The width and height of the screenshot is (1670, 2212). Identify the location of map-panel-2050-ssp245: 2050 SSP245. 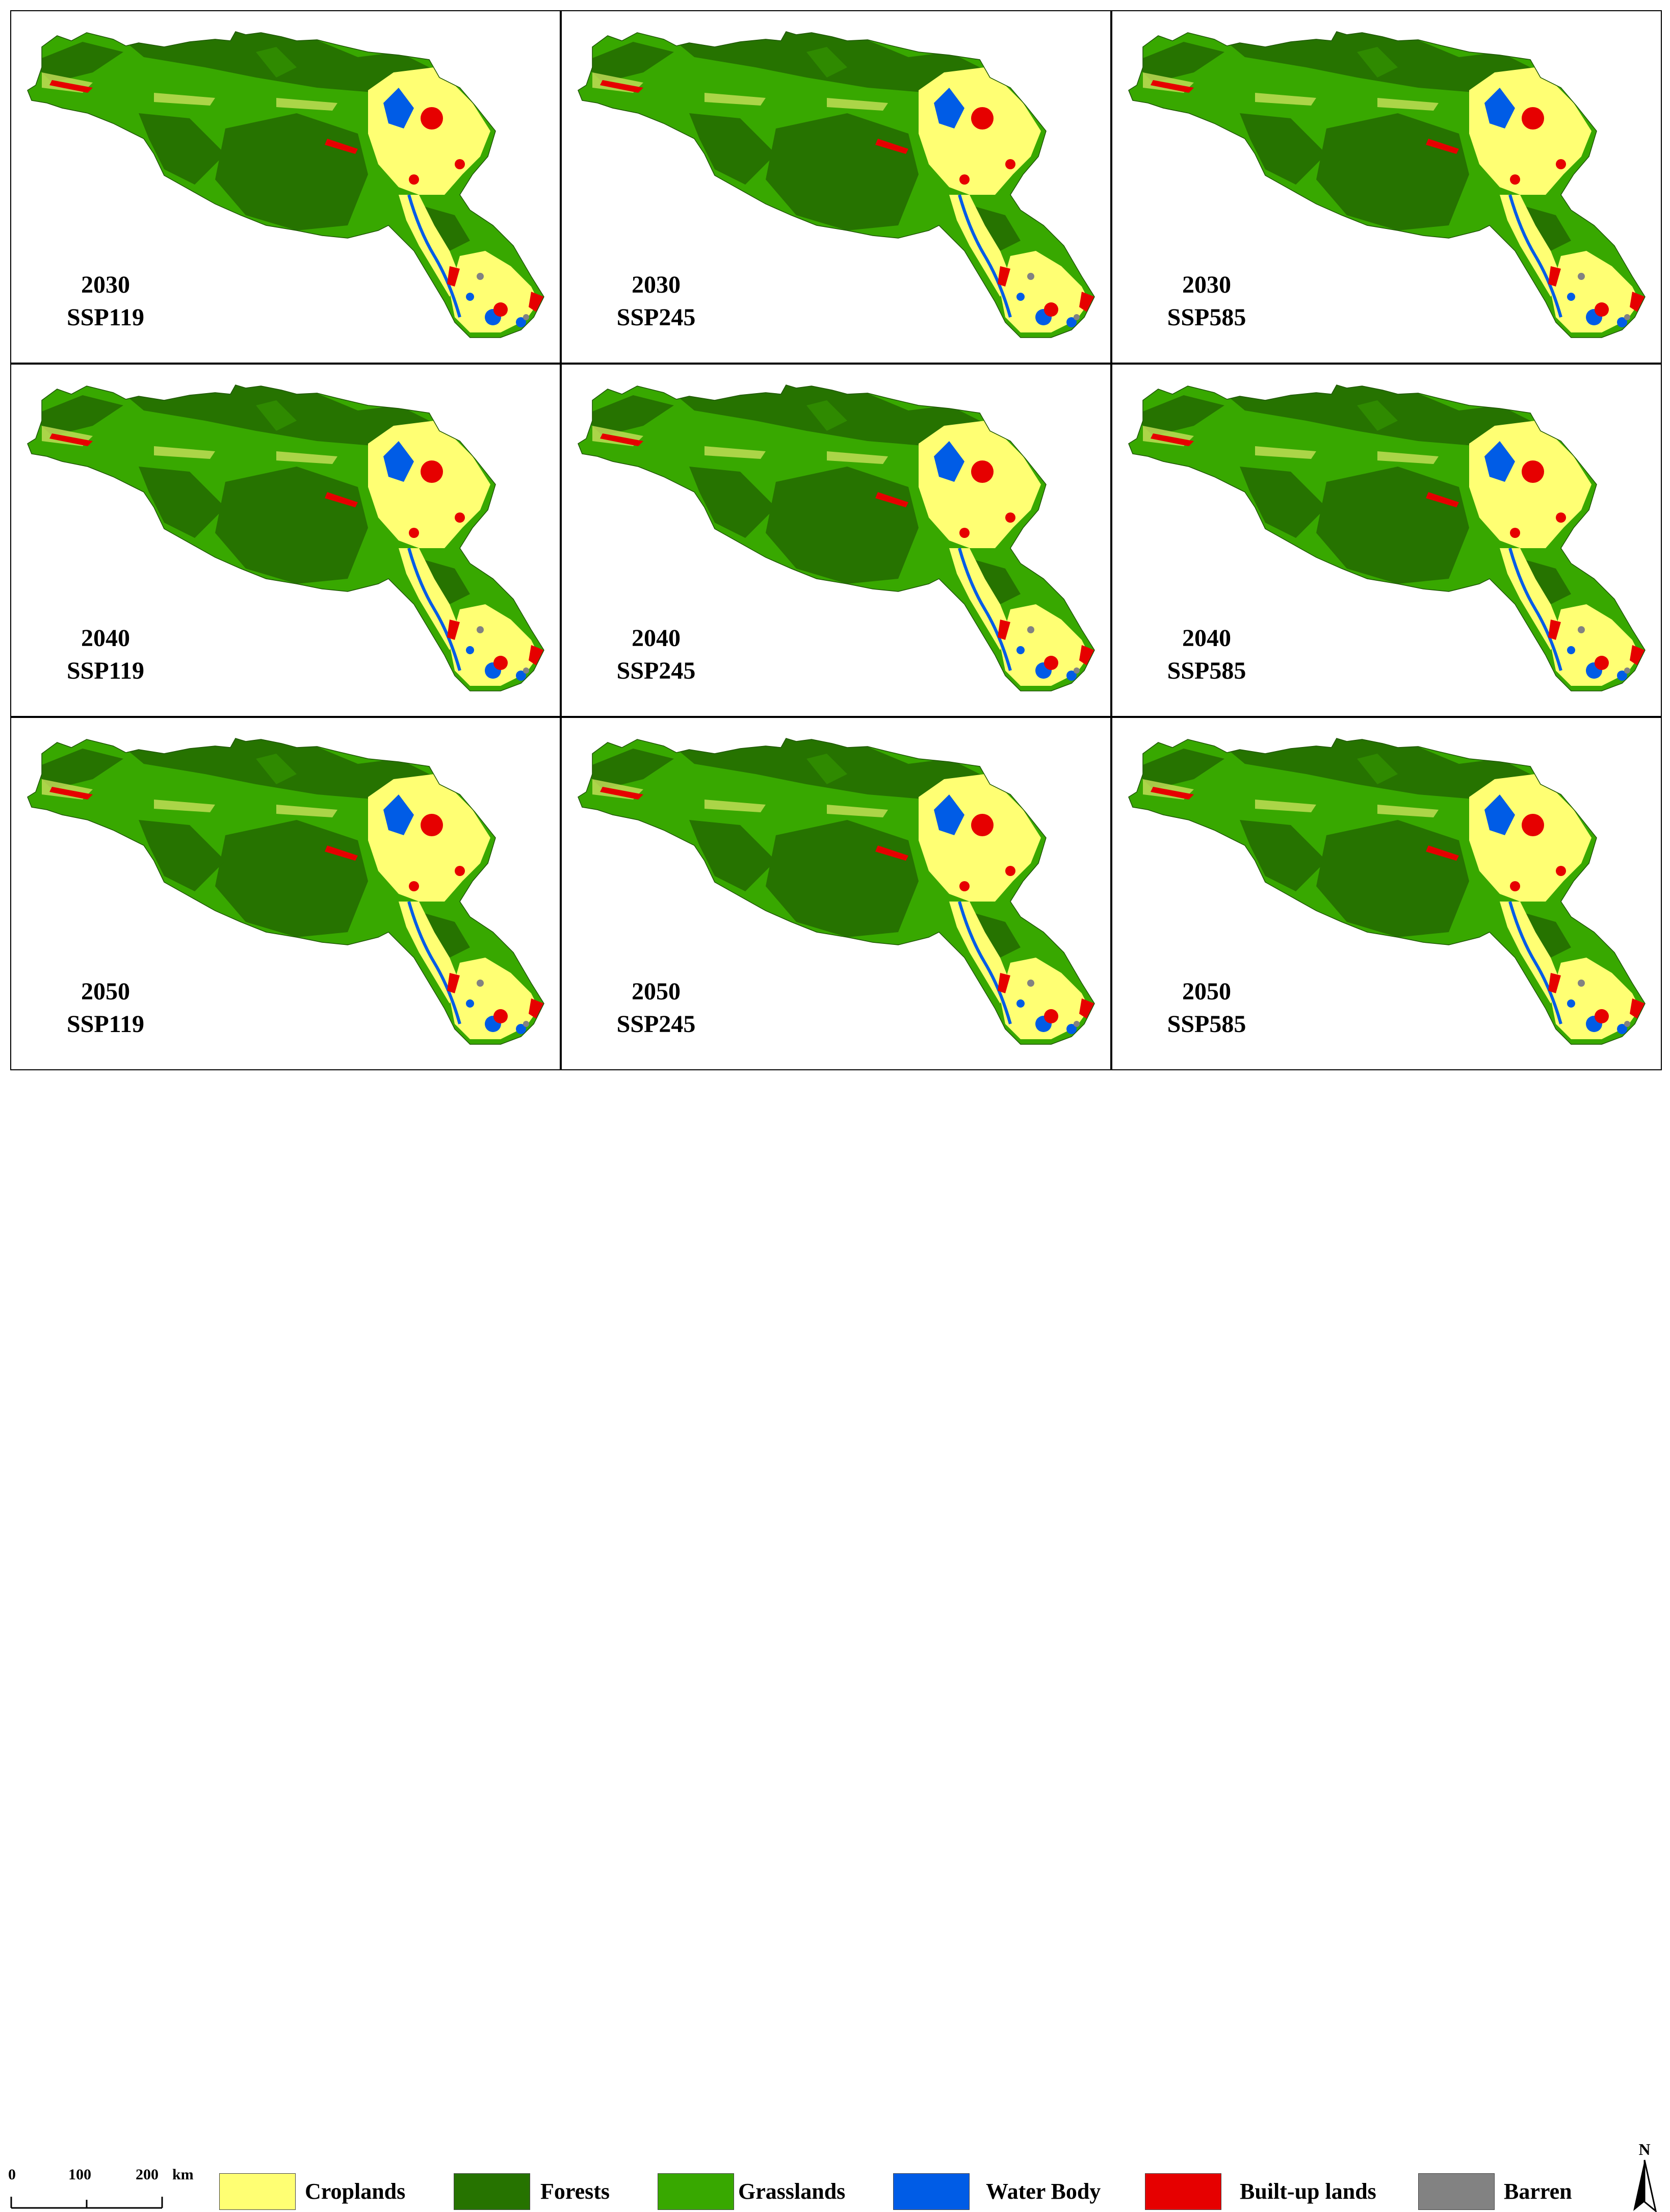
(836, 893).